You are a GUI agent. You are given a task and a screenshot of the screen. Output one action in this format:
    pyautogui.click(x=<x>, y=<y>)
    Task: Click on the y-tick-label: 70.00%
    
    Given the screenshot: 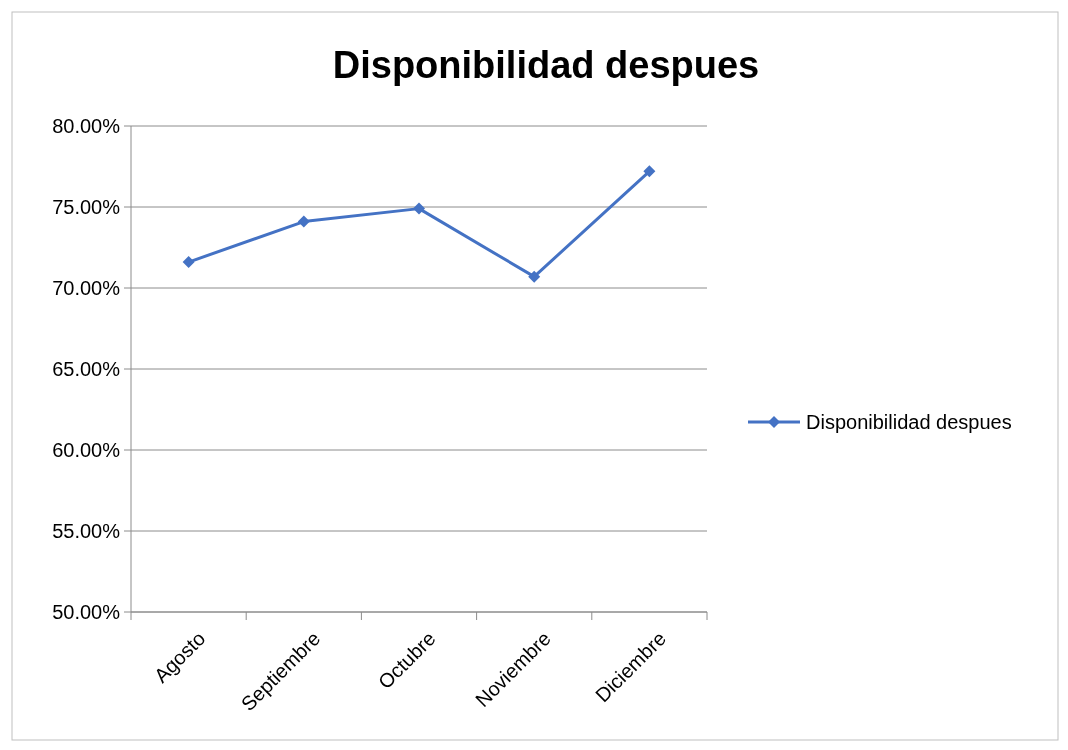 What is the action you would take?
    pyautogui.click(x=86, y=288)
    